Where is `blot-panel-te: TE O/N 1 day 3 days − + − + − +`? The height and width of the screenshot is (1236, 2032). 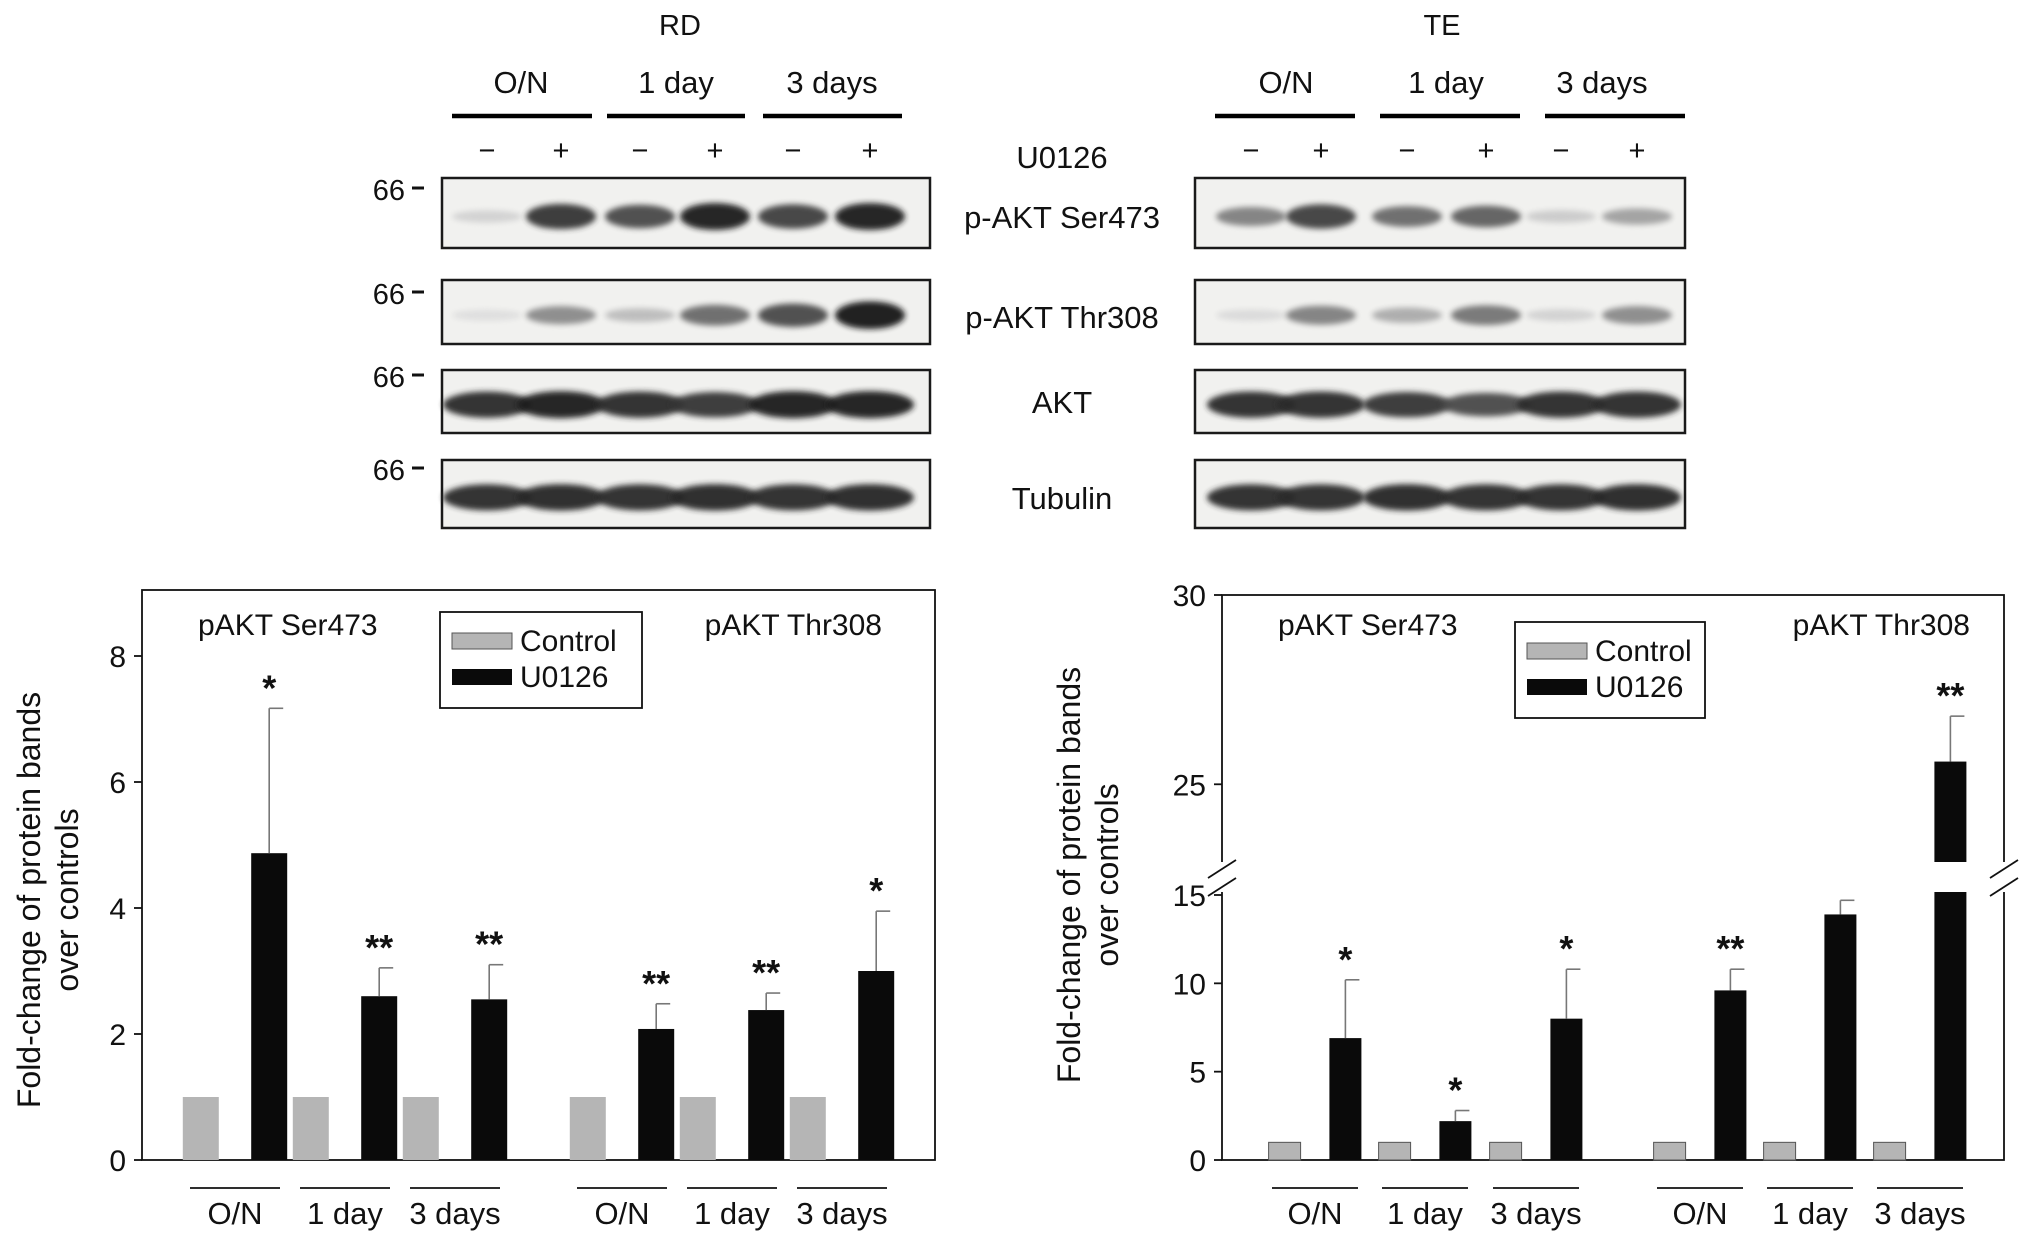 blot-panel-te: TE O/N 1 day 3 days − + − + − + is located at coordinates (1440, 270).